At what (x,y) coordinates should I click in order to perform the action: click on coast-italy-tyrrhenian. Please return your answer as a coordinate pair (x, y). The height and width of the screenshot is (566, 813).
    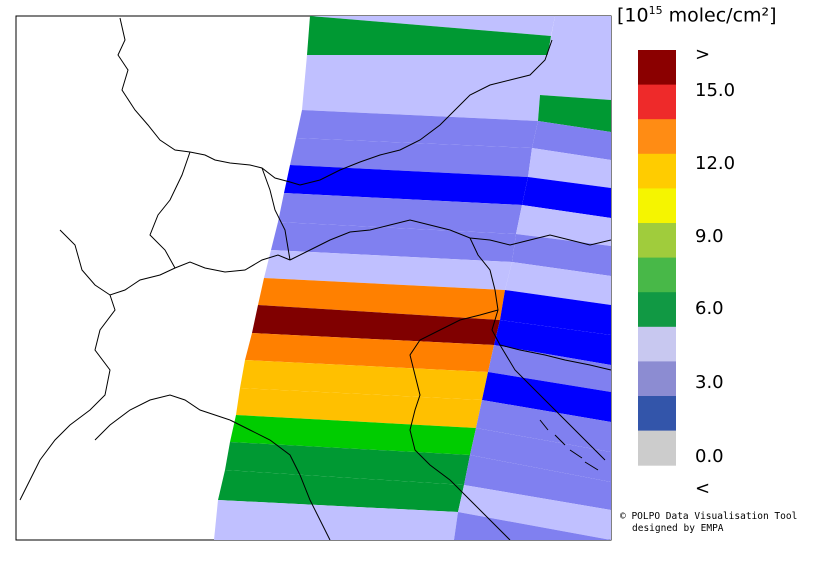
    Looking at the image, I should click on (280, 480).